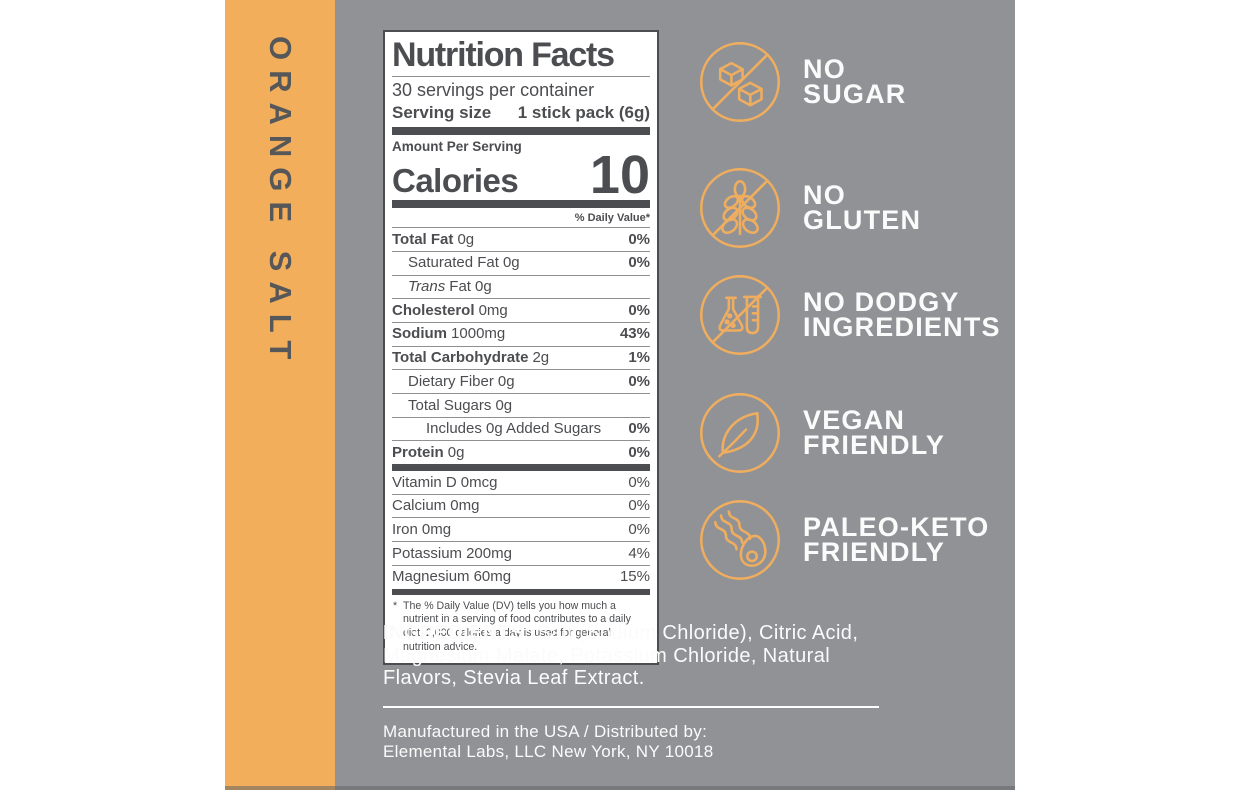 The image size is (1240, 790). I want to click on claim-text: VEGAN FRIENDLY, so click(874, 432).